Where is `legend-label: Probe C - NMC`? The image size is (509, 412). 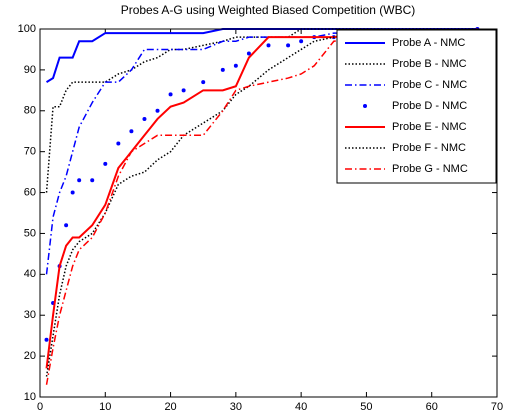
legend-label: Probe C - NMC is located at coordinates (429, 85).